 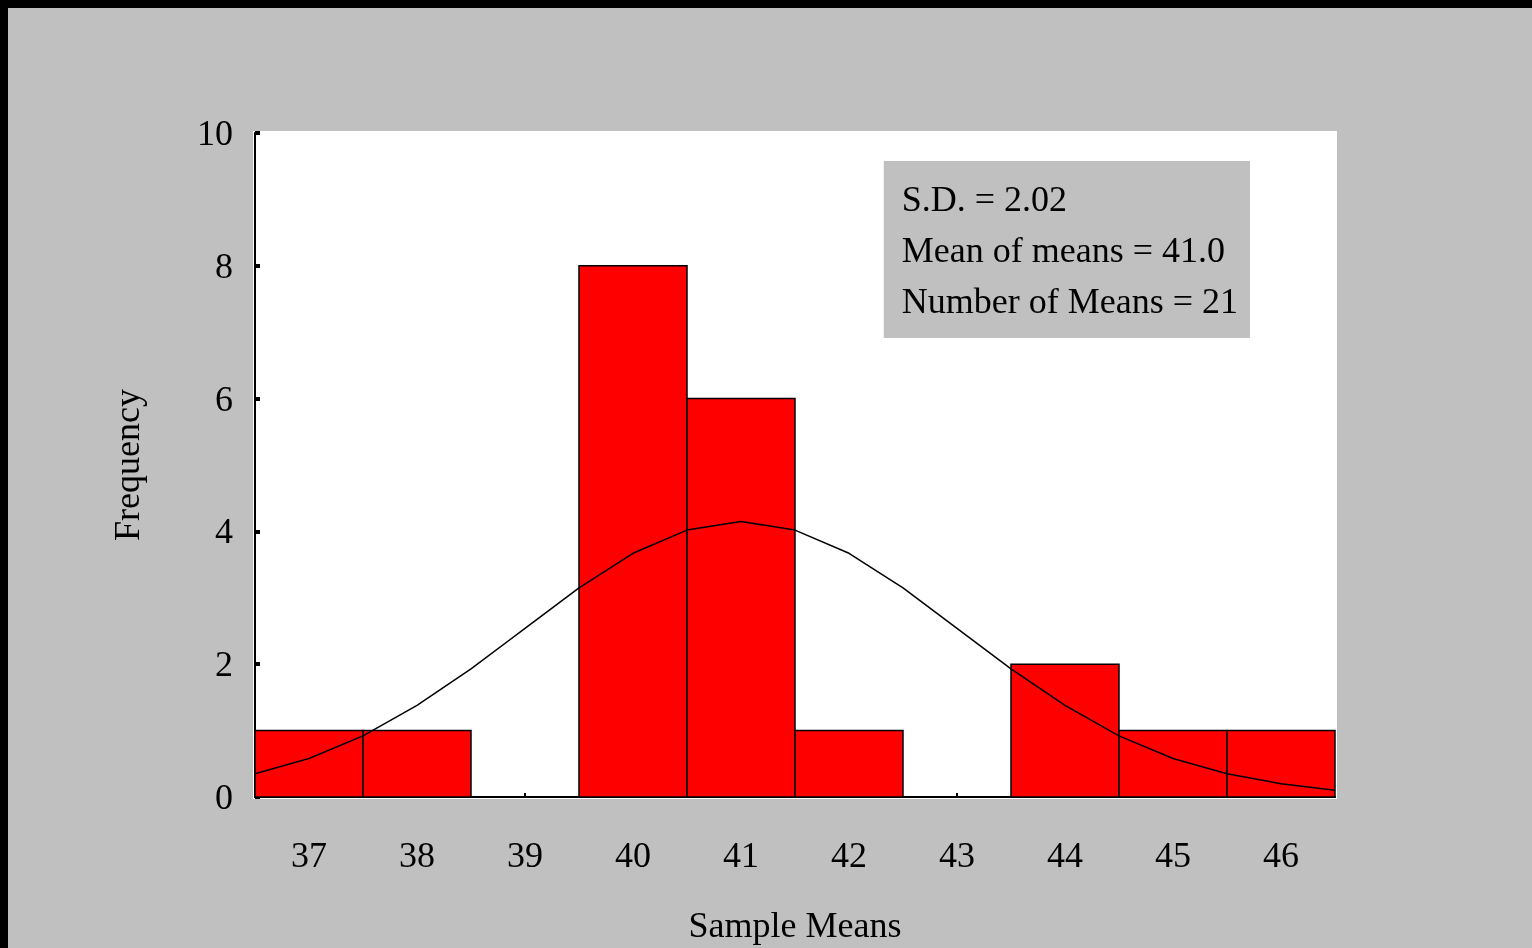 What do you see at coordinates (224, 664) in the screenshot?
I see `y-tick-label: 2` at bounding box center [224, 664].